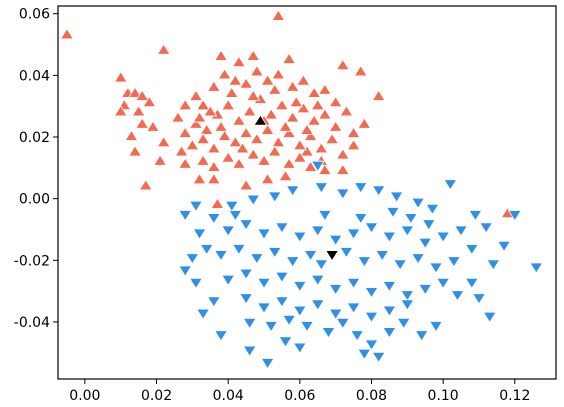  Describe the element at coordinates (34, 138) in the screenshot. I see `y-tick-label: 0.02` at that location.